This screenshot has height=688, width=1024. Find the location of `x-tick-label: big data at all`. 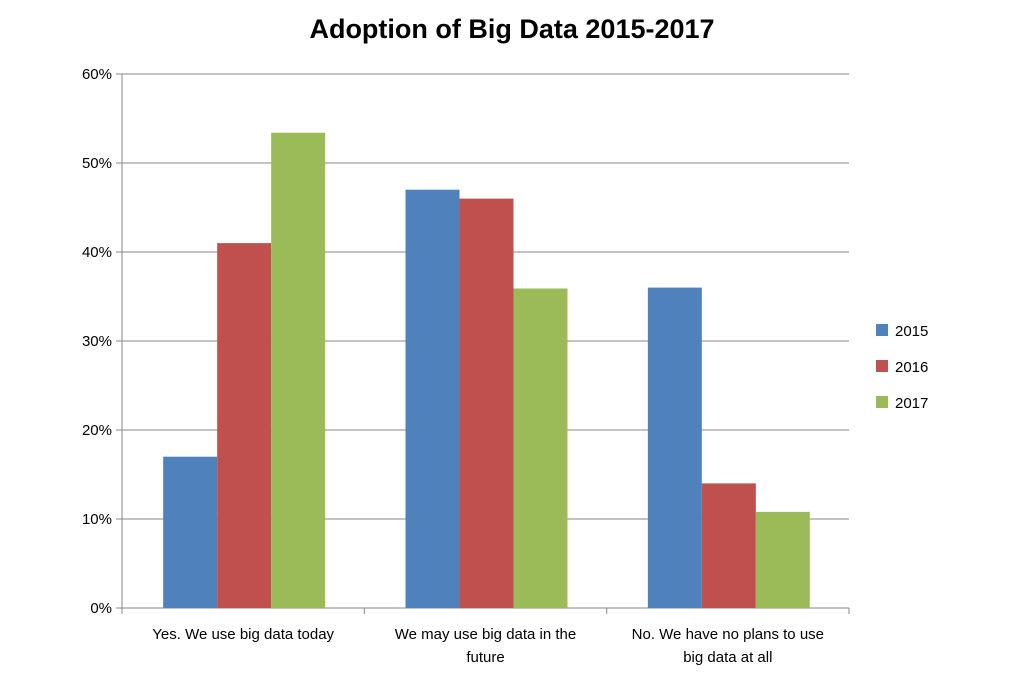

x-tick-label: big data at all is located at coordinates (727, 657).